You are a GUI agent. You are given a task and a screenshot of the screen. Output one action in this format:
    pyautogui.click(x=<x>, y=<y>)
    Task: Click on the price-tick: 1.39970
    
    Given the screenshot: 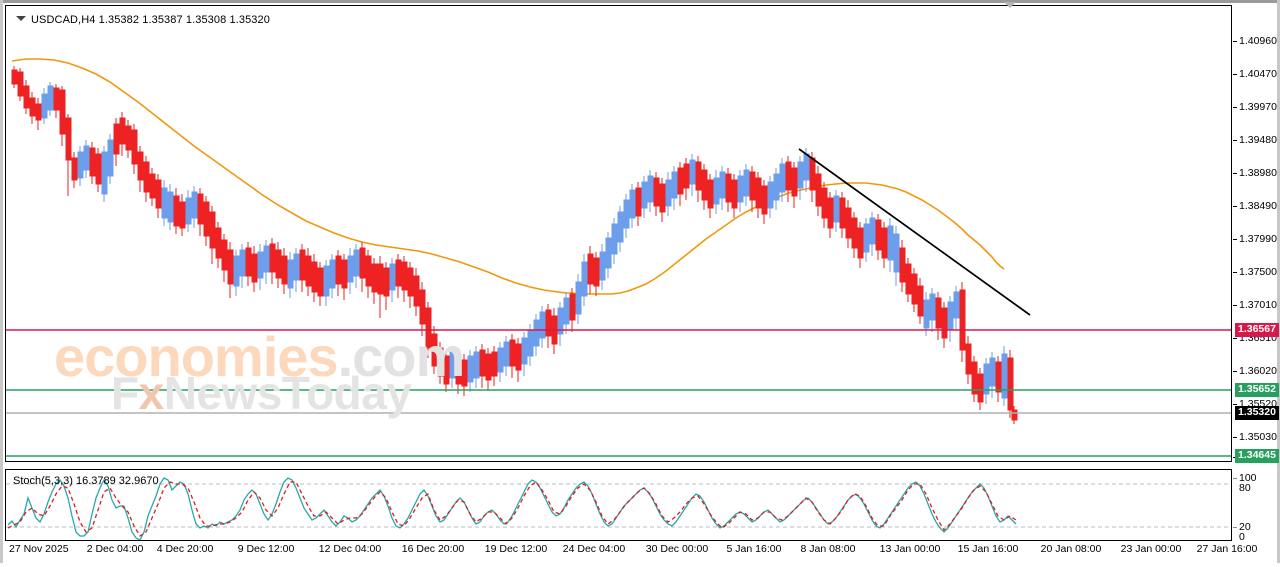 What is the action you would take?
    pyautogui.click(x=1258, y=107)
    